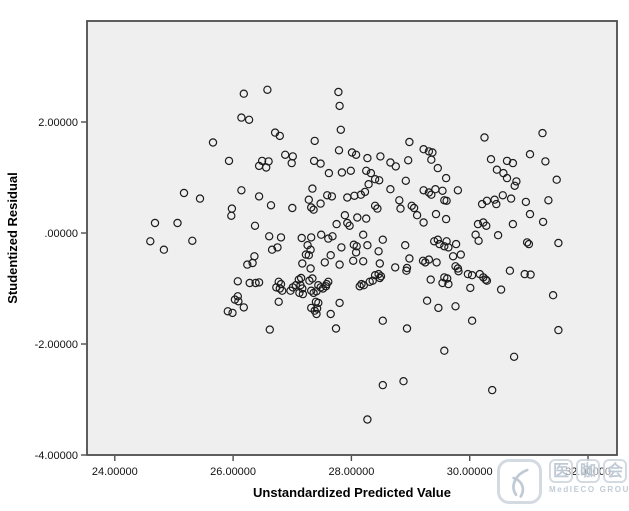 This screenshot has width=629, height=511. I want to click on y-axis-title: Studentized Residual, so click(12, 237).